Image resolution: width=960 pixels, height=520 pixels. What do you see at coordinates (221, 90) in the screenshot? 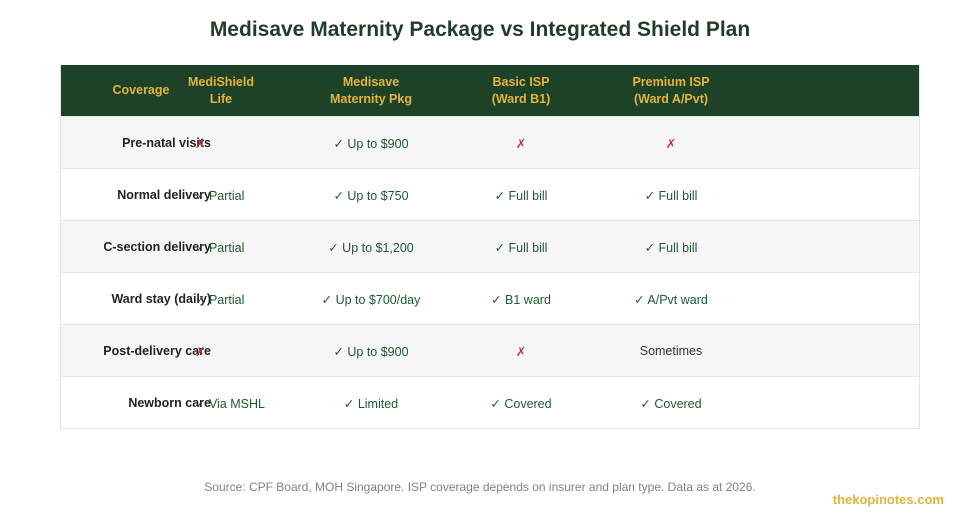
I see `header-medishield-life: MediShield Life` at bounding box center [221, 90].